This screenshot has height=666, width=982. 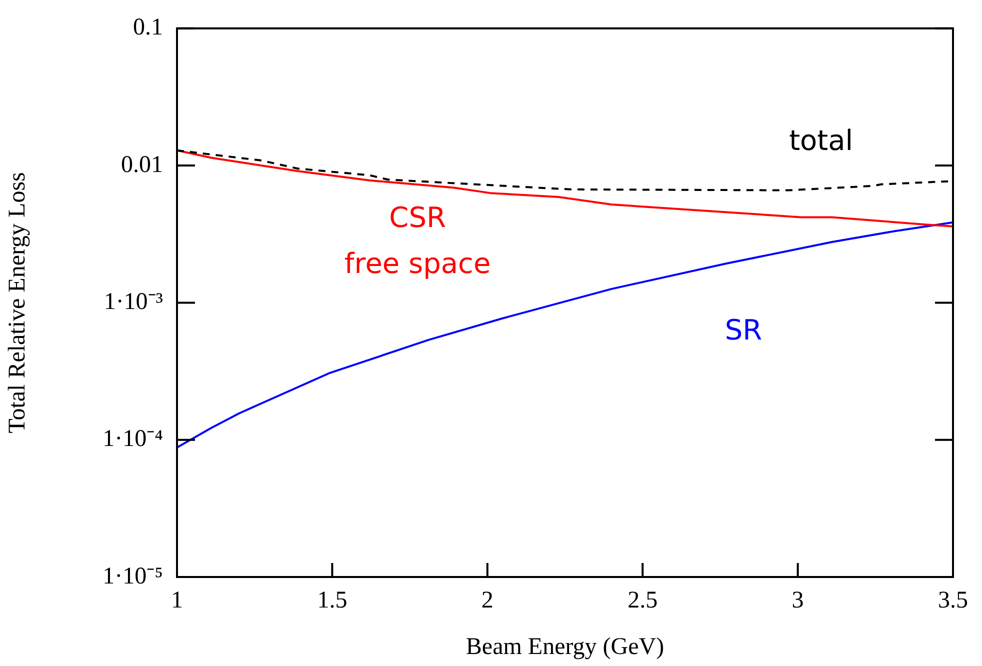 I want to click on x-tick-label: 1, so click(x=177, y=601).